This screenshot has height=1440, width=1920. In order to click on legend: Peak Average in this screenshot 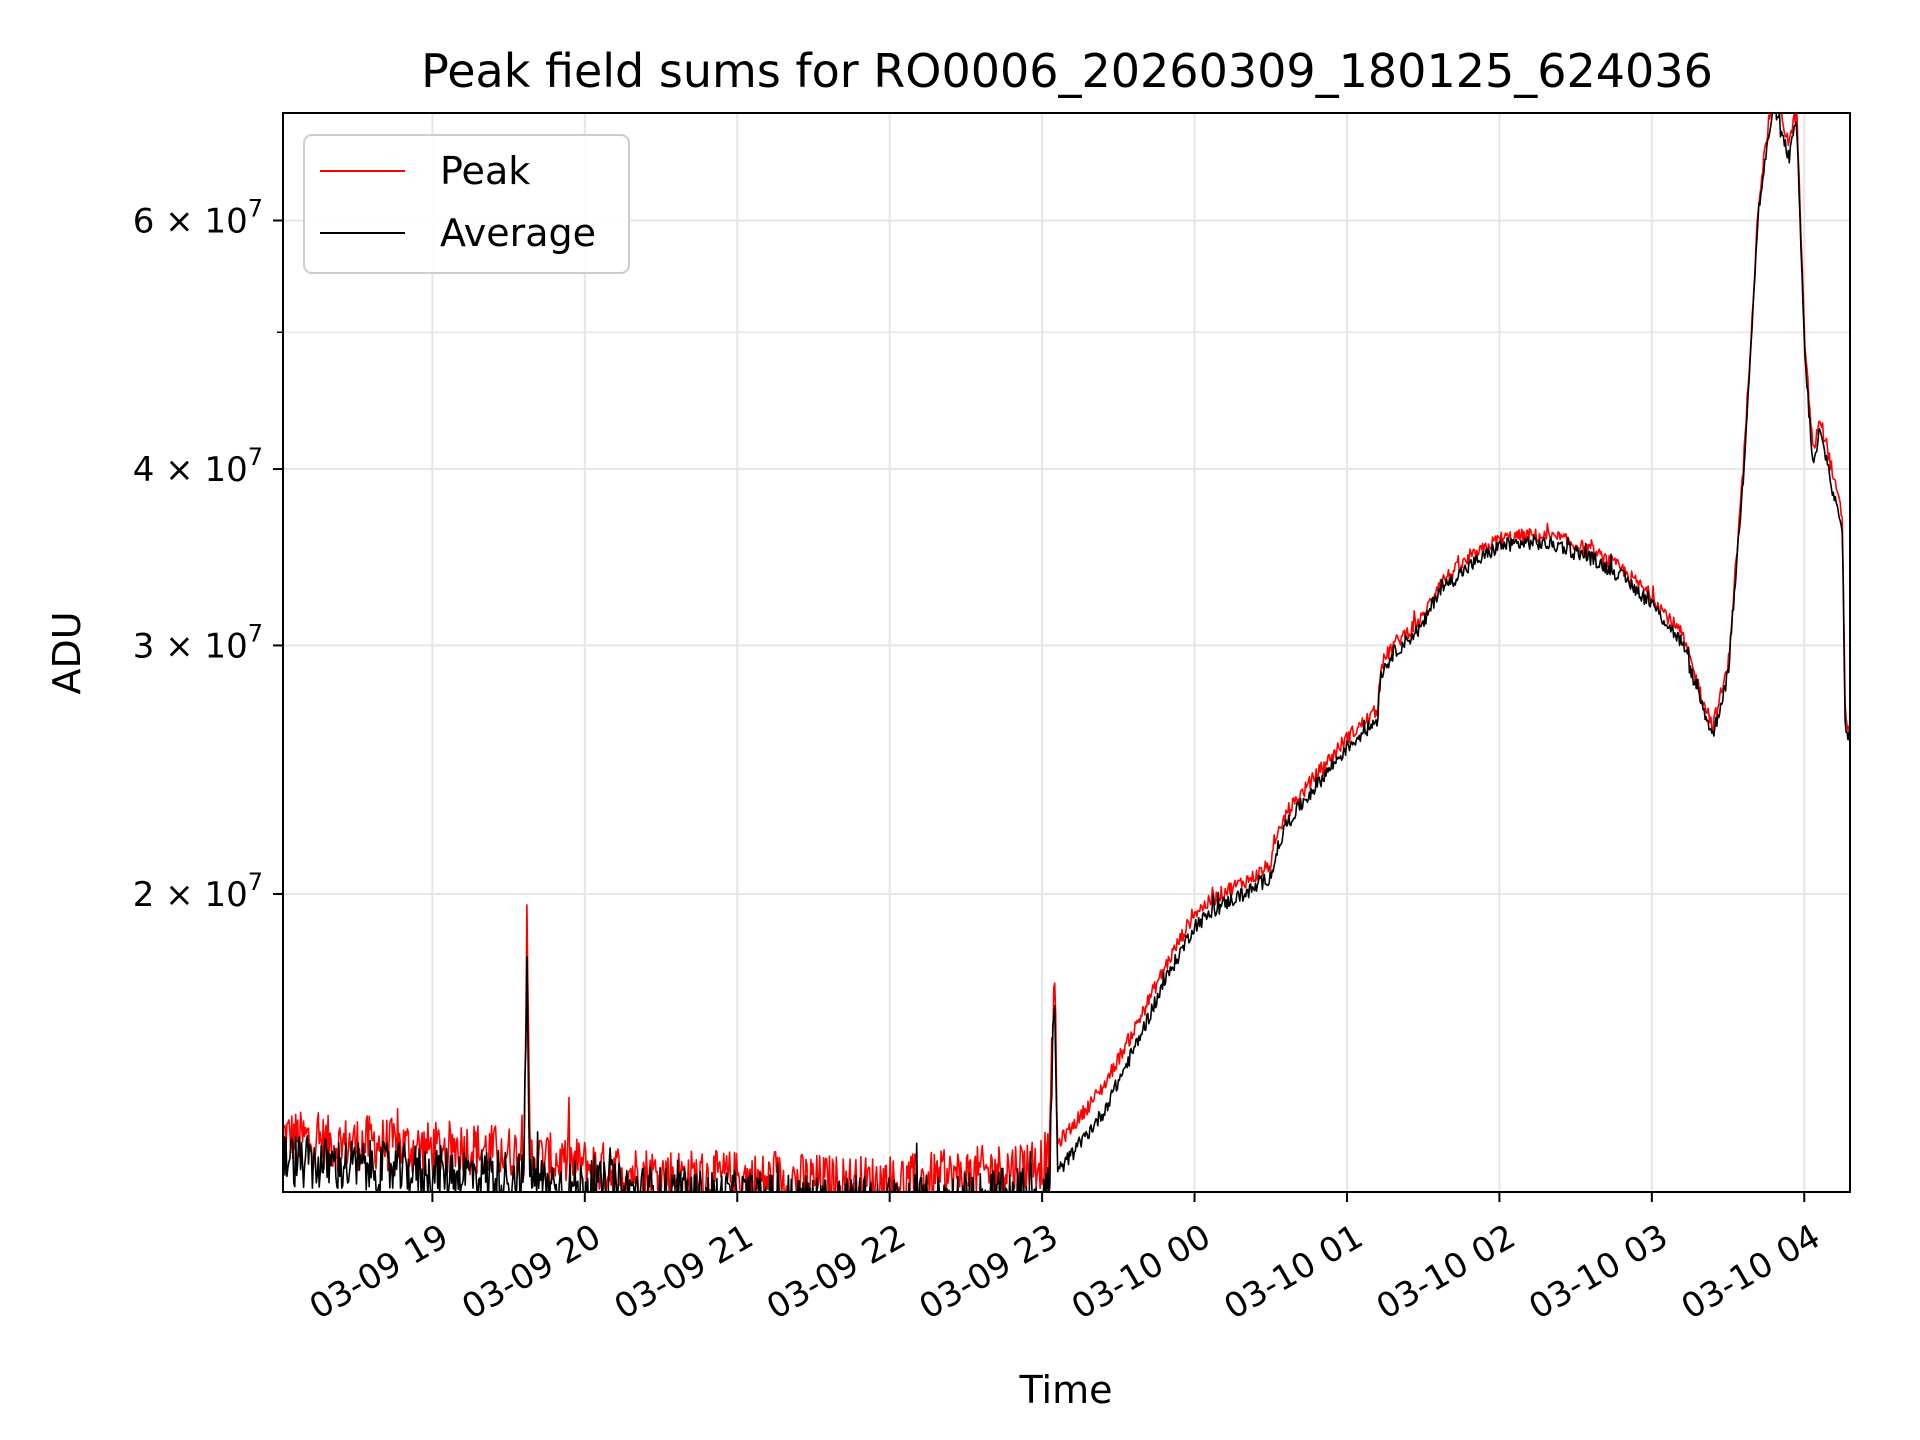, I will do `click(466, 204)`.